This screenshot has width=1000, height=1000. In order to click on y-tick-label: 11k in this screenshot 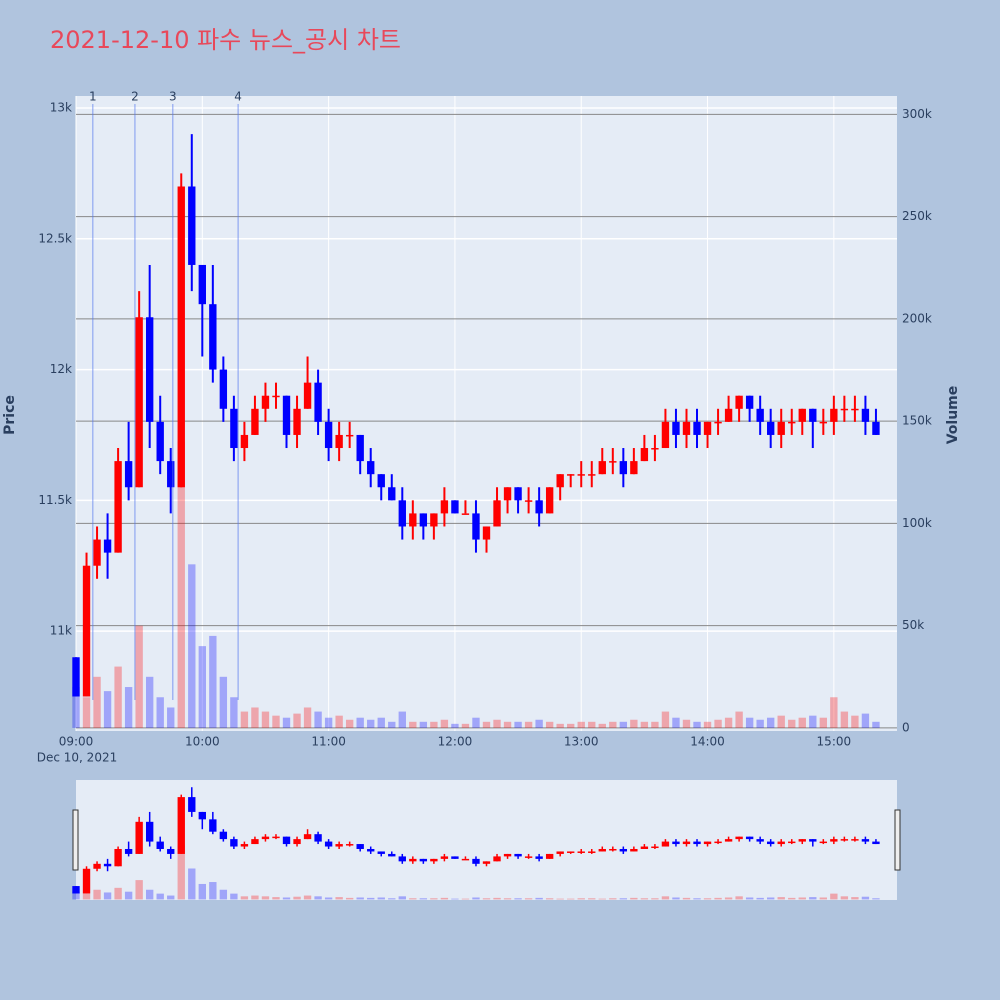, I will do `click(61, 631)`.